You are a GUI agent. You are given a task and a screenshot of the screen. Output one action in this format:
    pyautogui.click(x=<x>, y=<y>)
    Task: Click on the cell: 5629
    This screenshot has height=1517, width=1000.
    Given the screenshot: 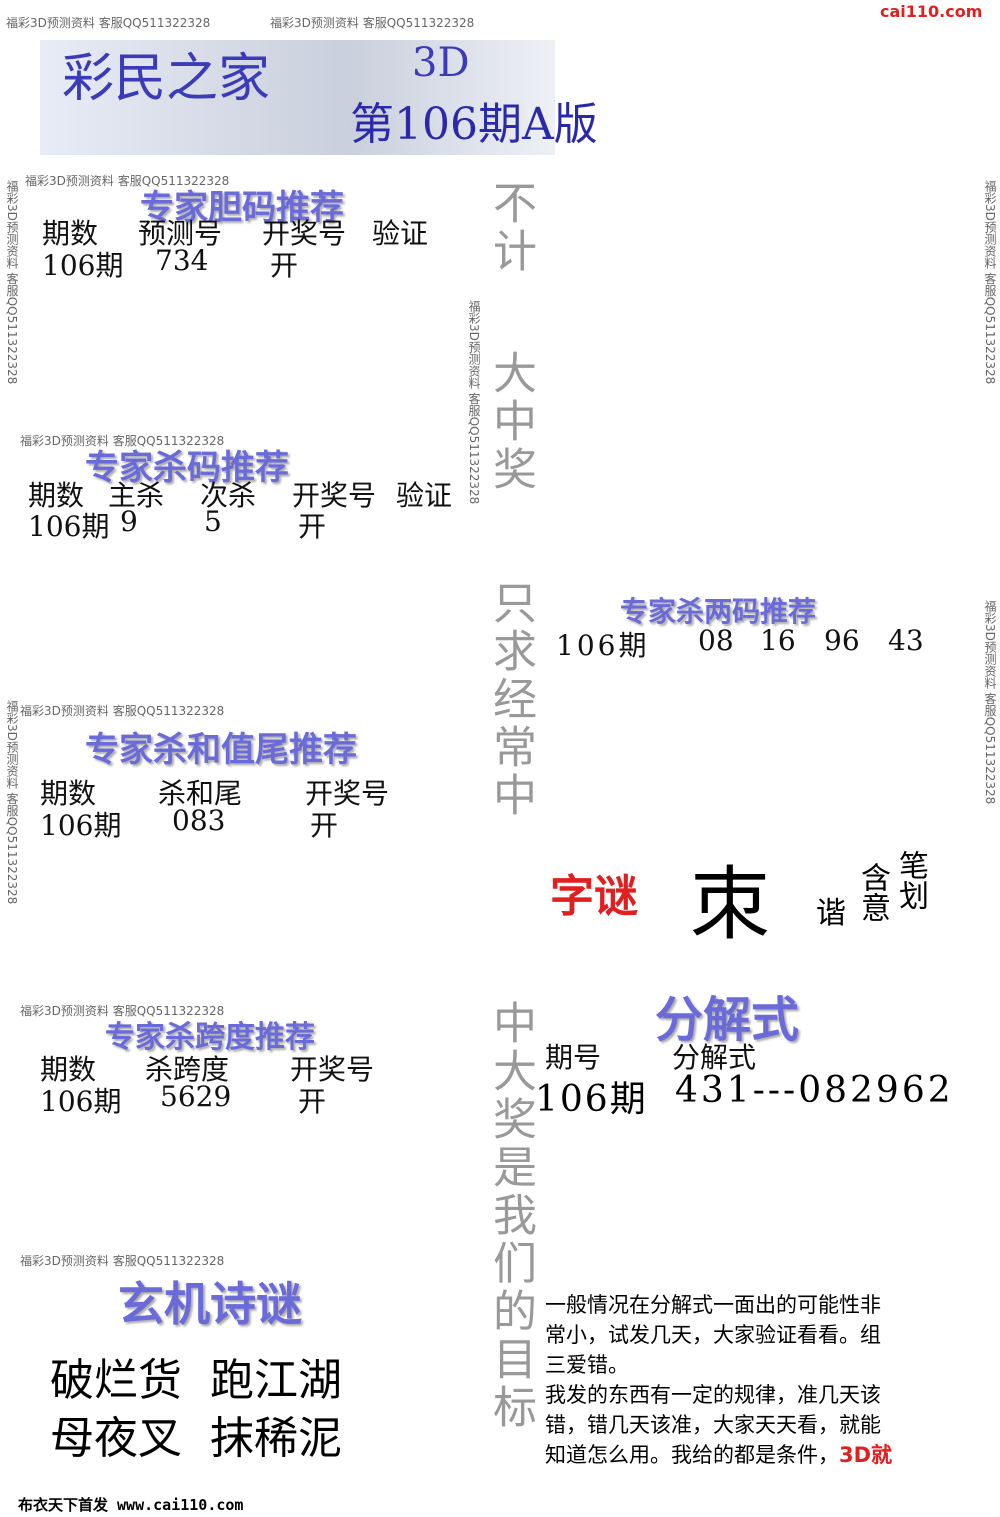 What is the action you would take?
    pyautogui.click(x=196, y=1096)
    